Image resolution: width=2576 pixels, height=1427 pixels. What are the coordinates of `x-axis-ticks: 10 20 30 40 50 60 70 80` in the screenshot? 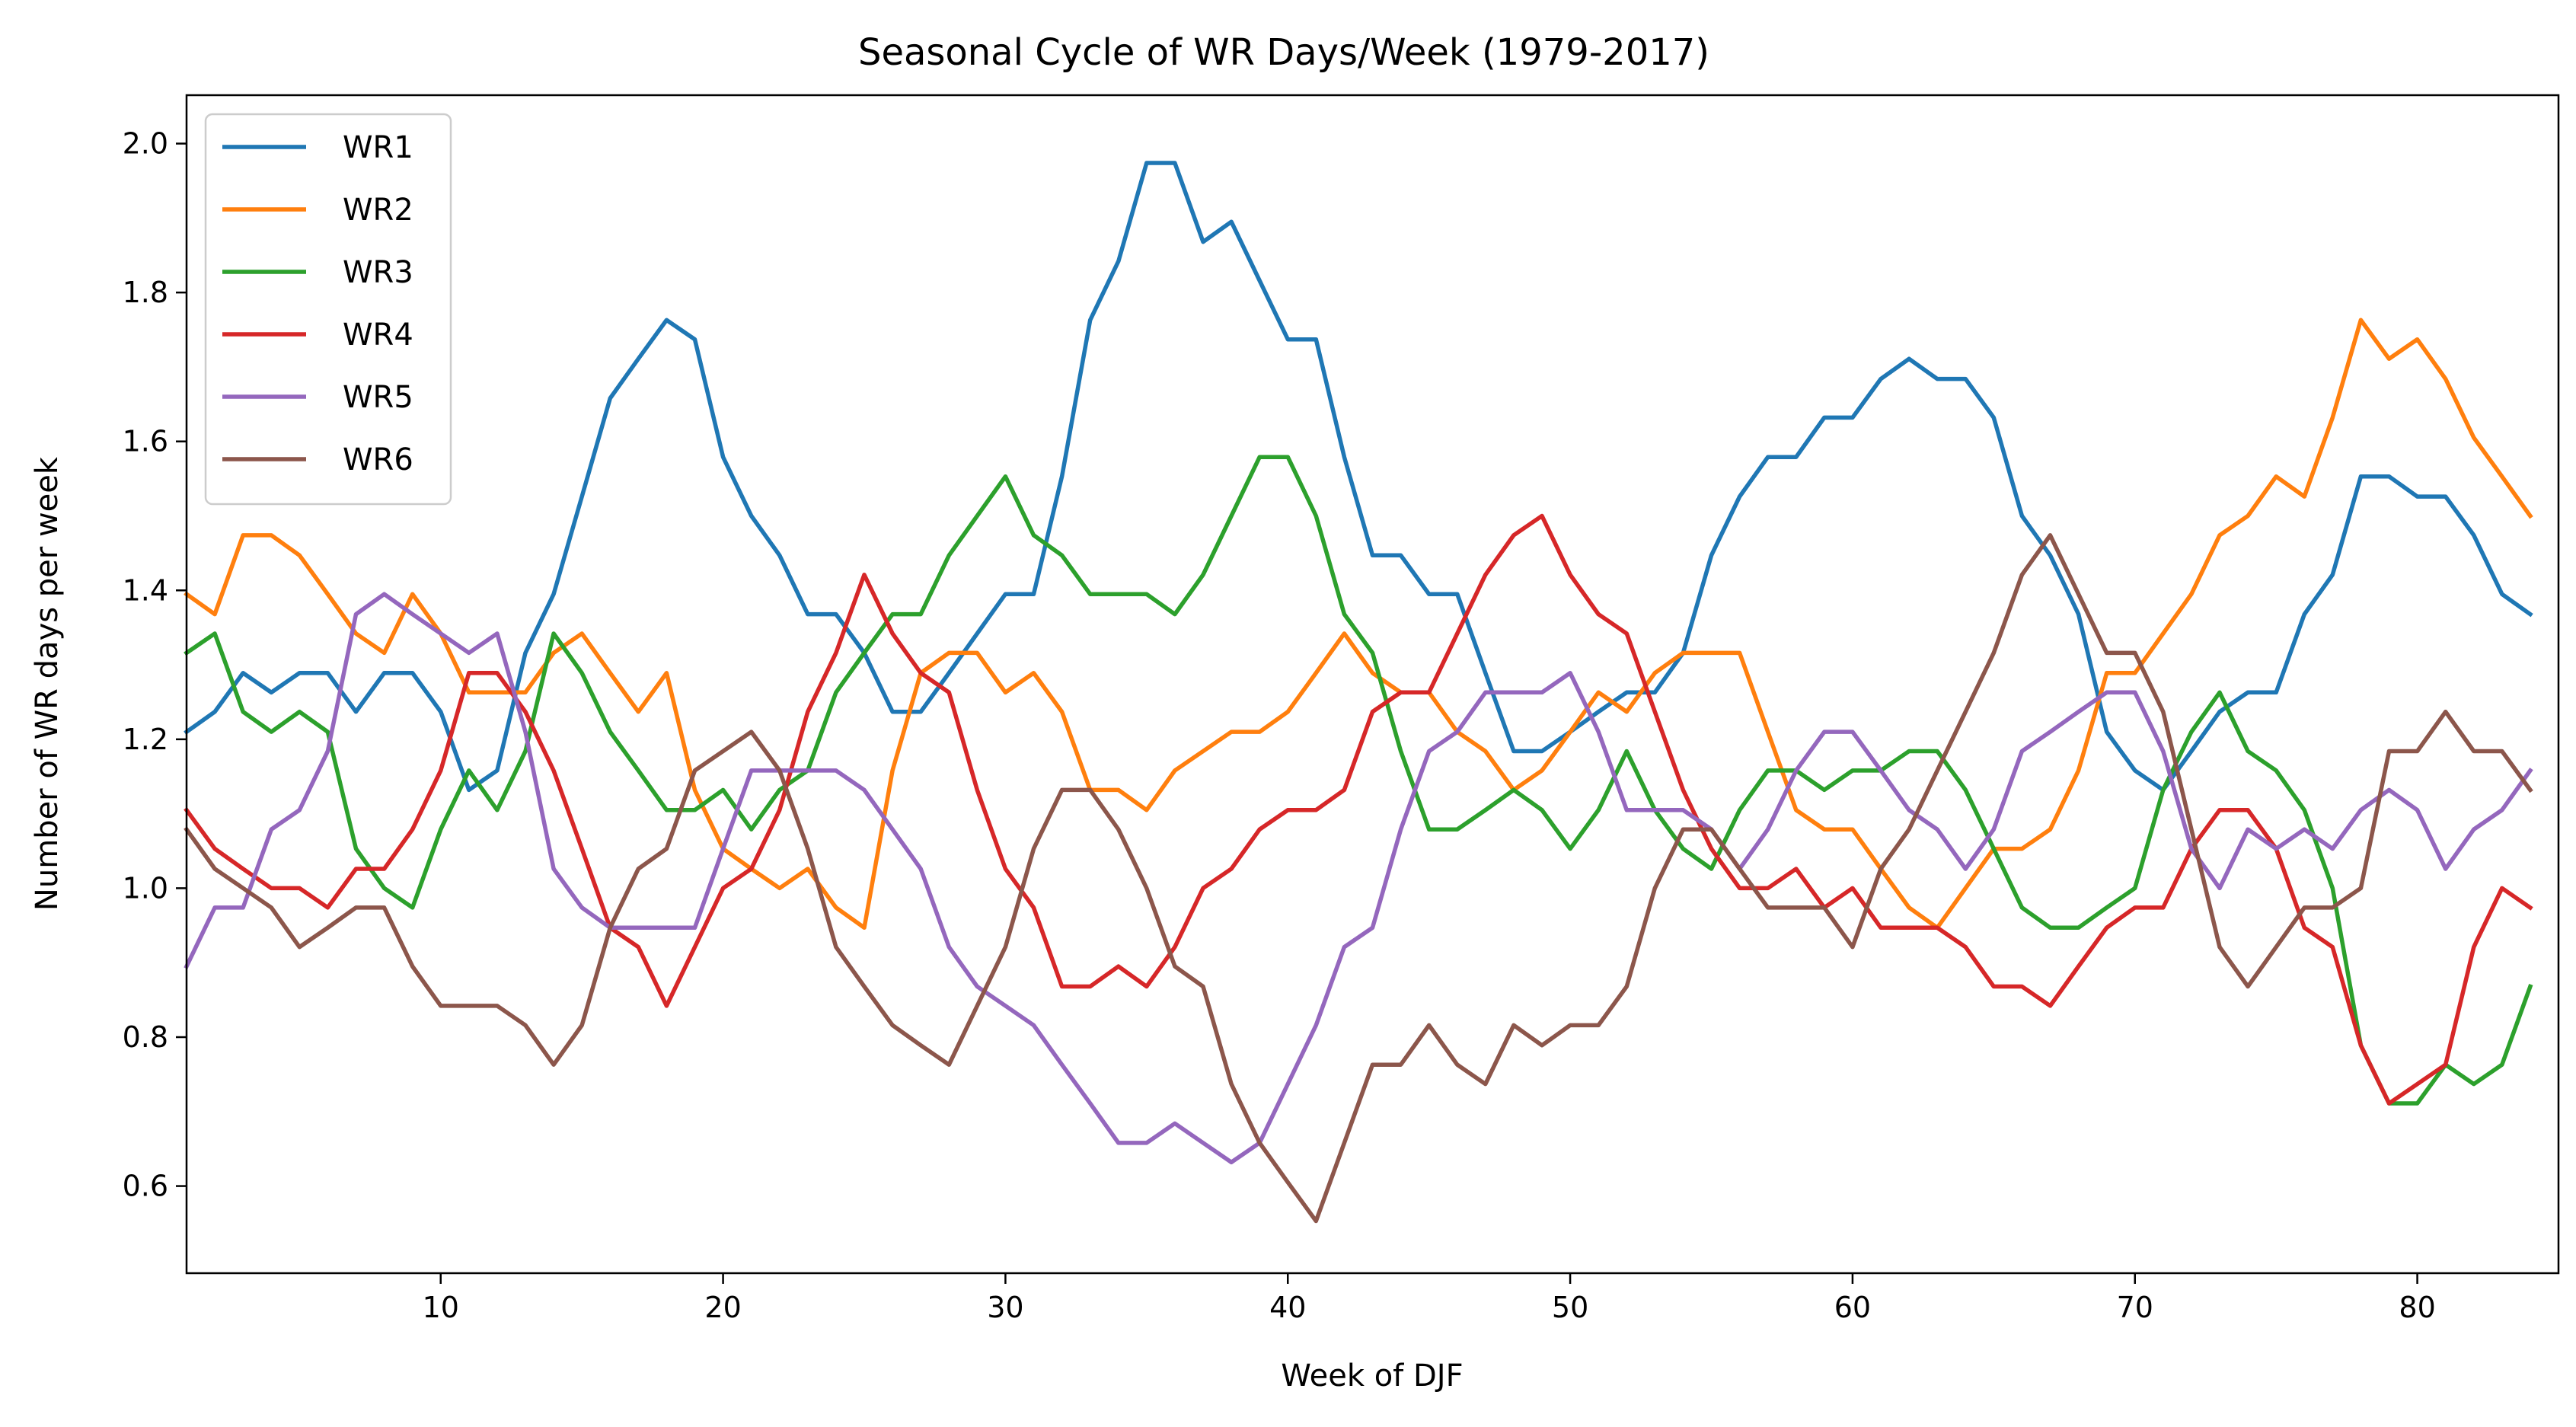 It's located at (1429, 1298).